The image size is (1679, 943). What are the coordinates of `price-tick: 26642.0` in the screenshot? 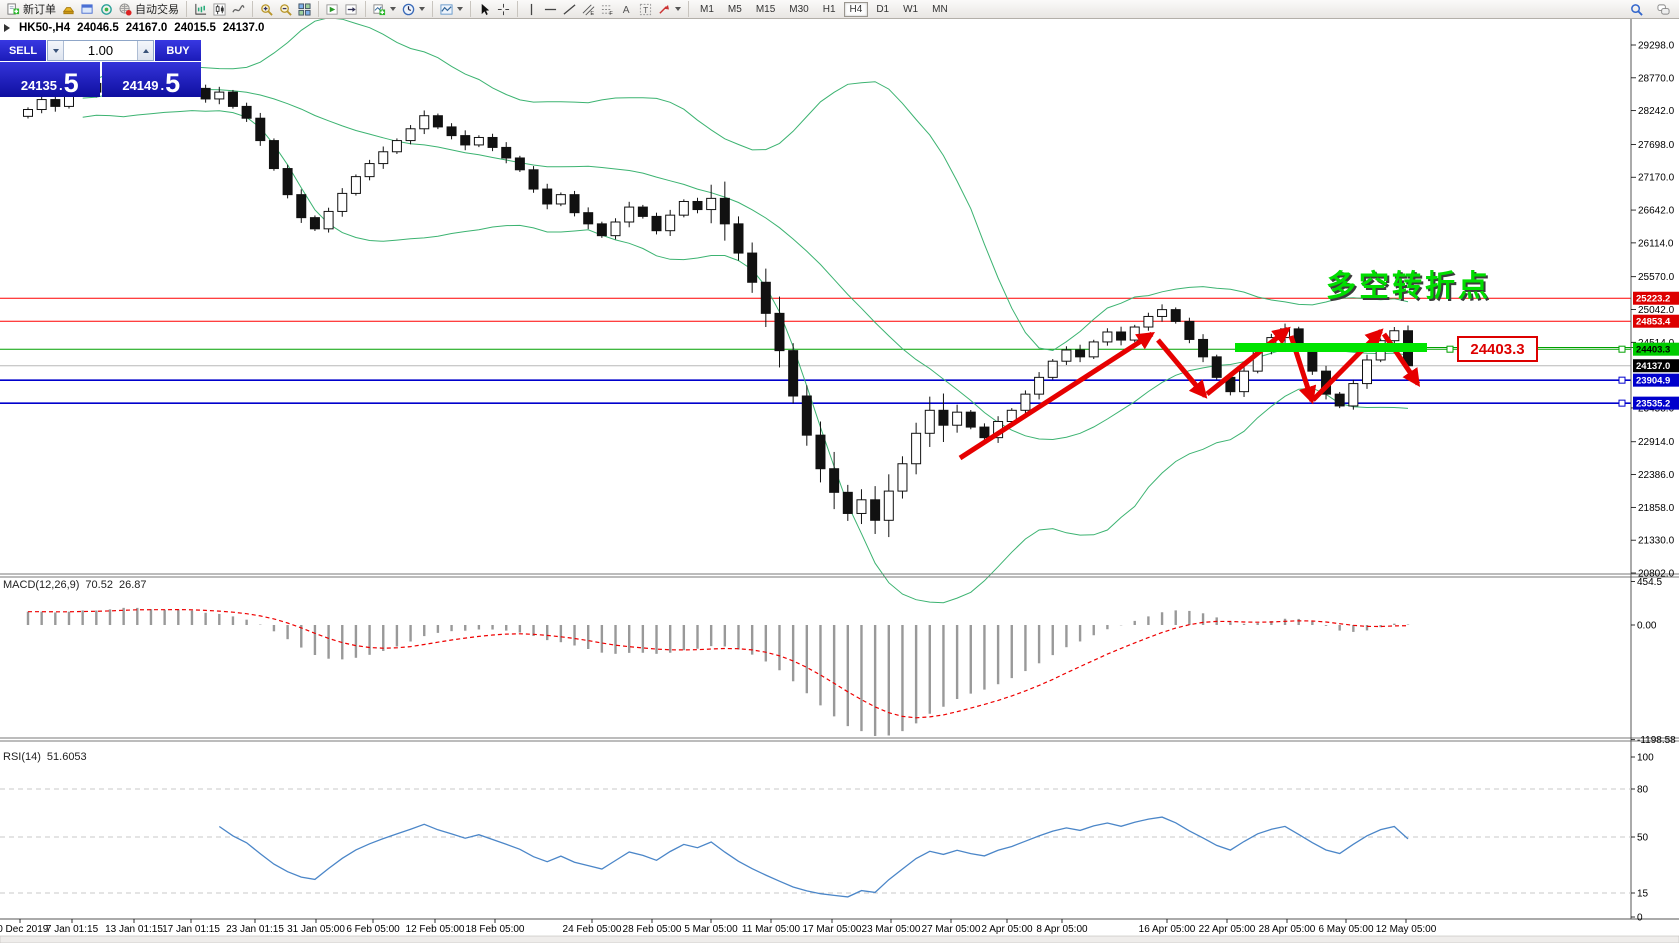 It's located at (1656, 211).